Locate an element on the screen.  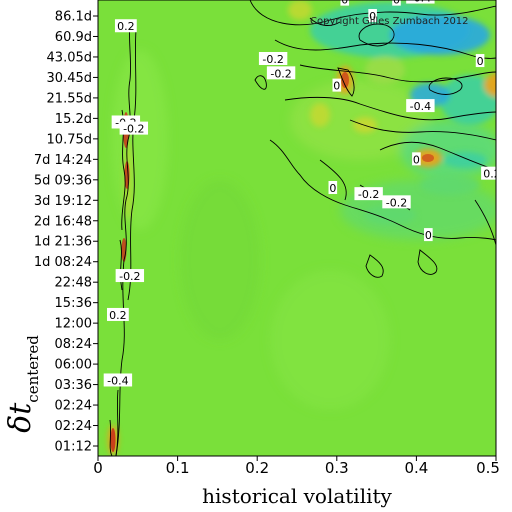
x-axis: 0 0.1 0.2 0.3 0.4 0.5 is located at coordinates (296, 466).